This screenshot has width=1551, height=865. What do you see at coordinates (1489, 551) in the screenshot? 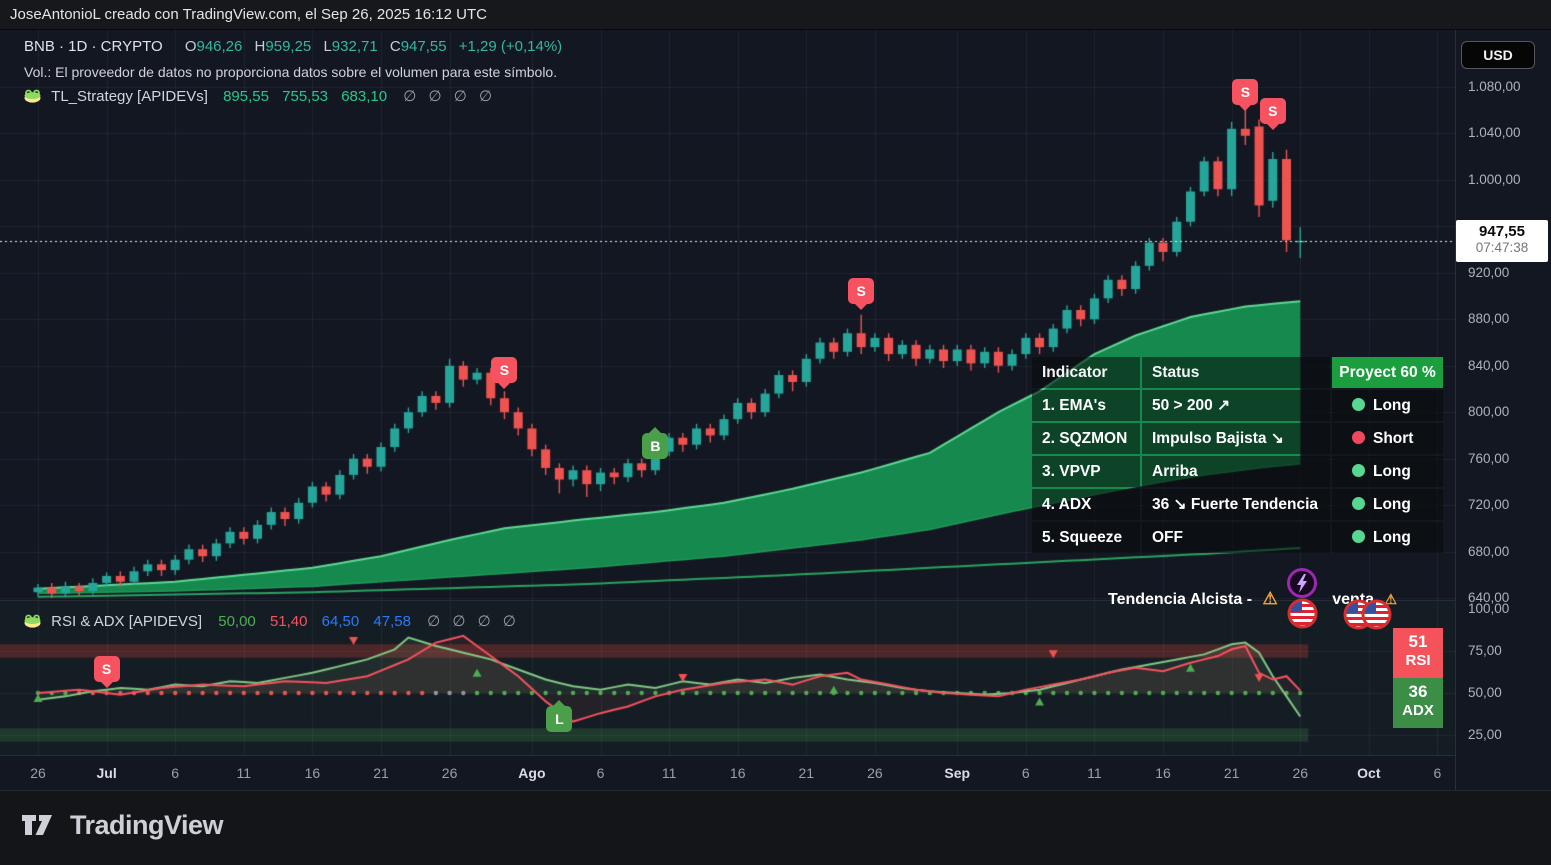
I see `price-label: 680,00` at bounding box center [1489, 551].